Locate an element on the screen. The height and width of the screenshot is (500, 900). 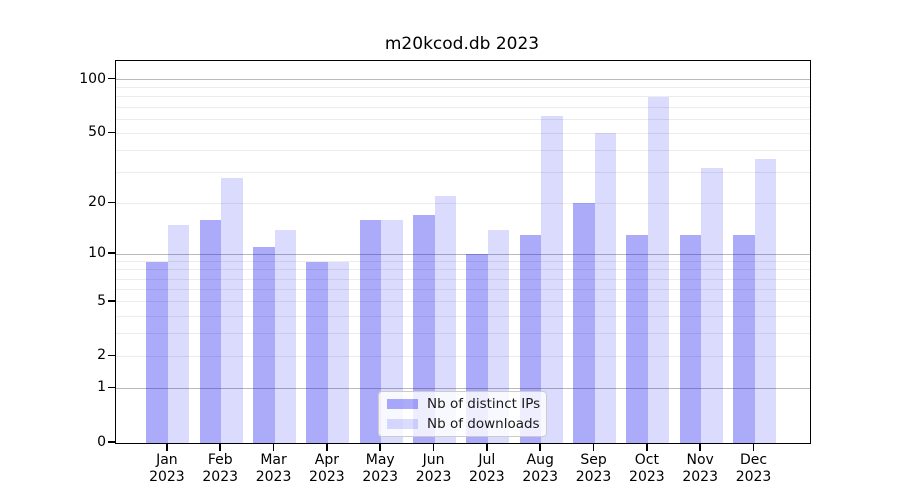
legend-row-distinct-ips: Nb of distinct IPs is located at coordinates (464, 404).